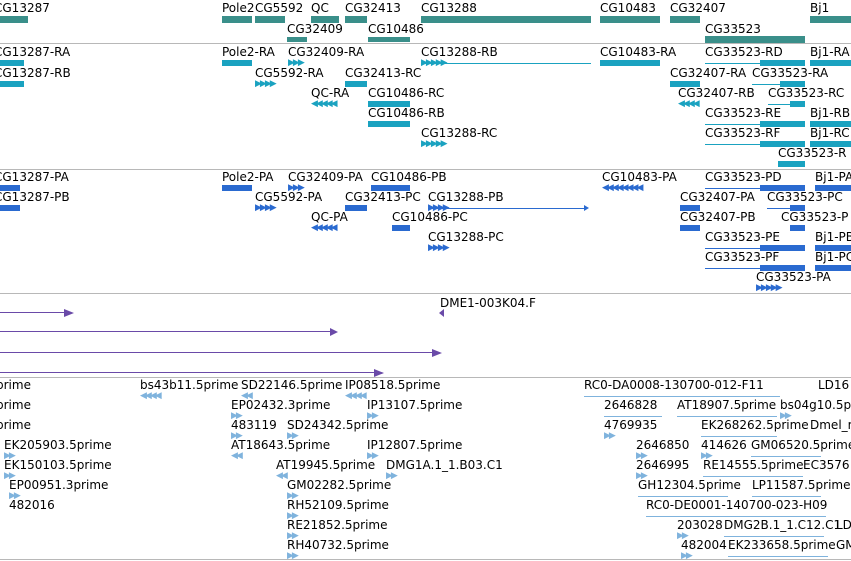 The height and width of the screenshot is (561, 851). What do you see at coordinates (434, 144) in the screenshot?
I see `transcript-arrows: ▶▶▶▶▶` at bounding box center [434, 144].